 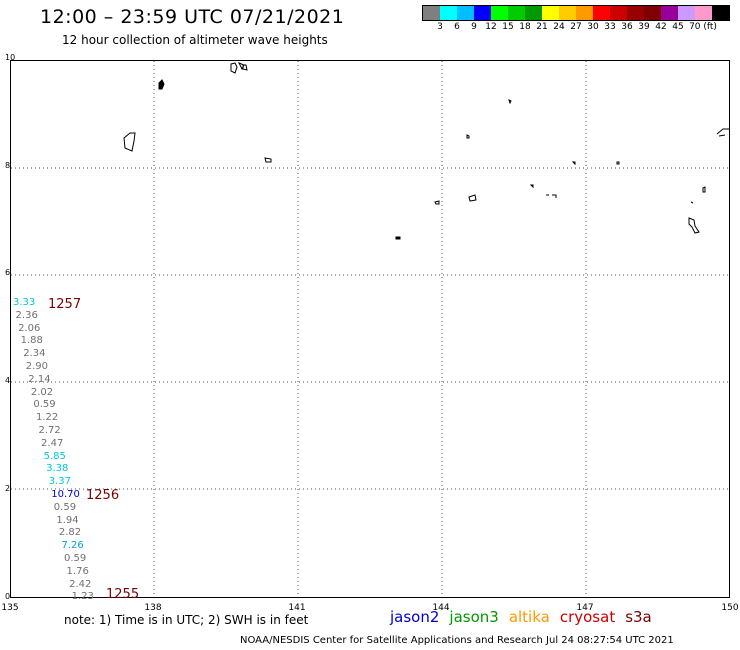 I want to click on swh-value: 2.02, so click(x=42, y=392).